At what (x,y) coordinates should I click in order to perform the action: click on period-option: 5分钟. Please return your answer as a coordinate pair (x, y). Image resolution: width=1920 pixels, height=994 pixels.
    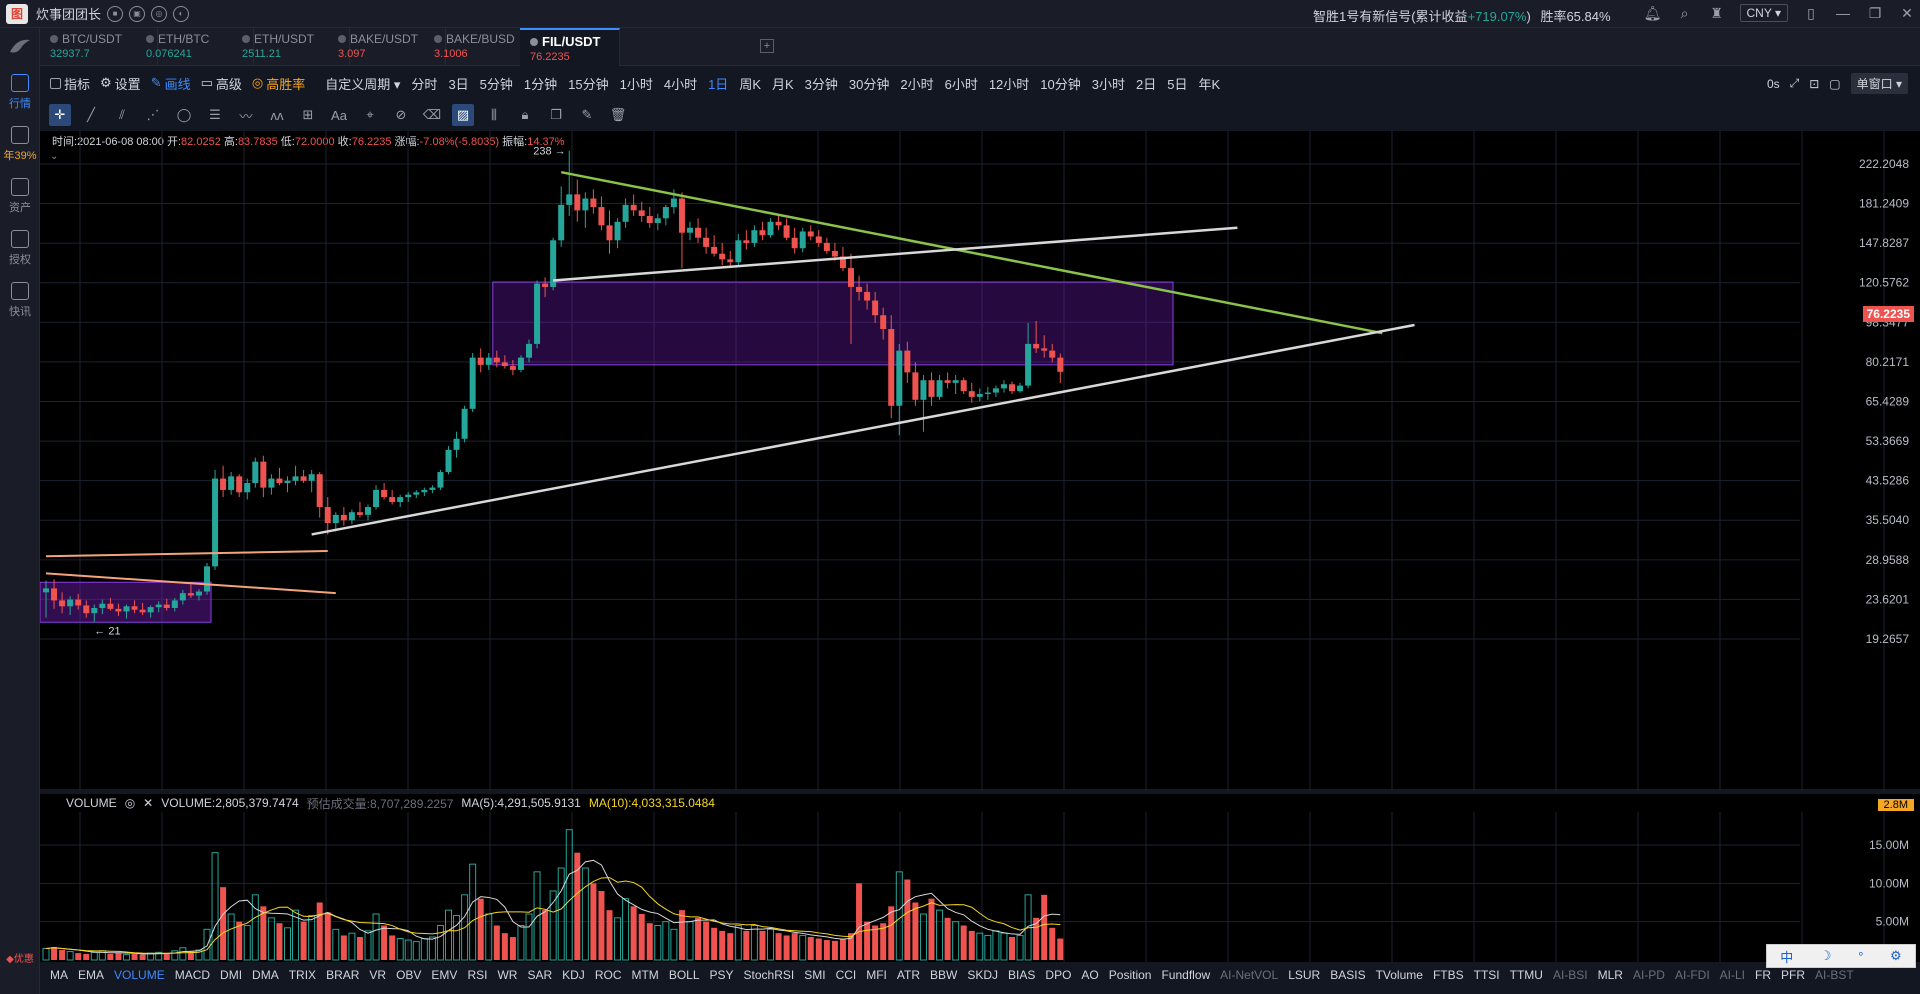
    Looking at the image, I should click on (496, 84).